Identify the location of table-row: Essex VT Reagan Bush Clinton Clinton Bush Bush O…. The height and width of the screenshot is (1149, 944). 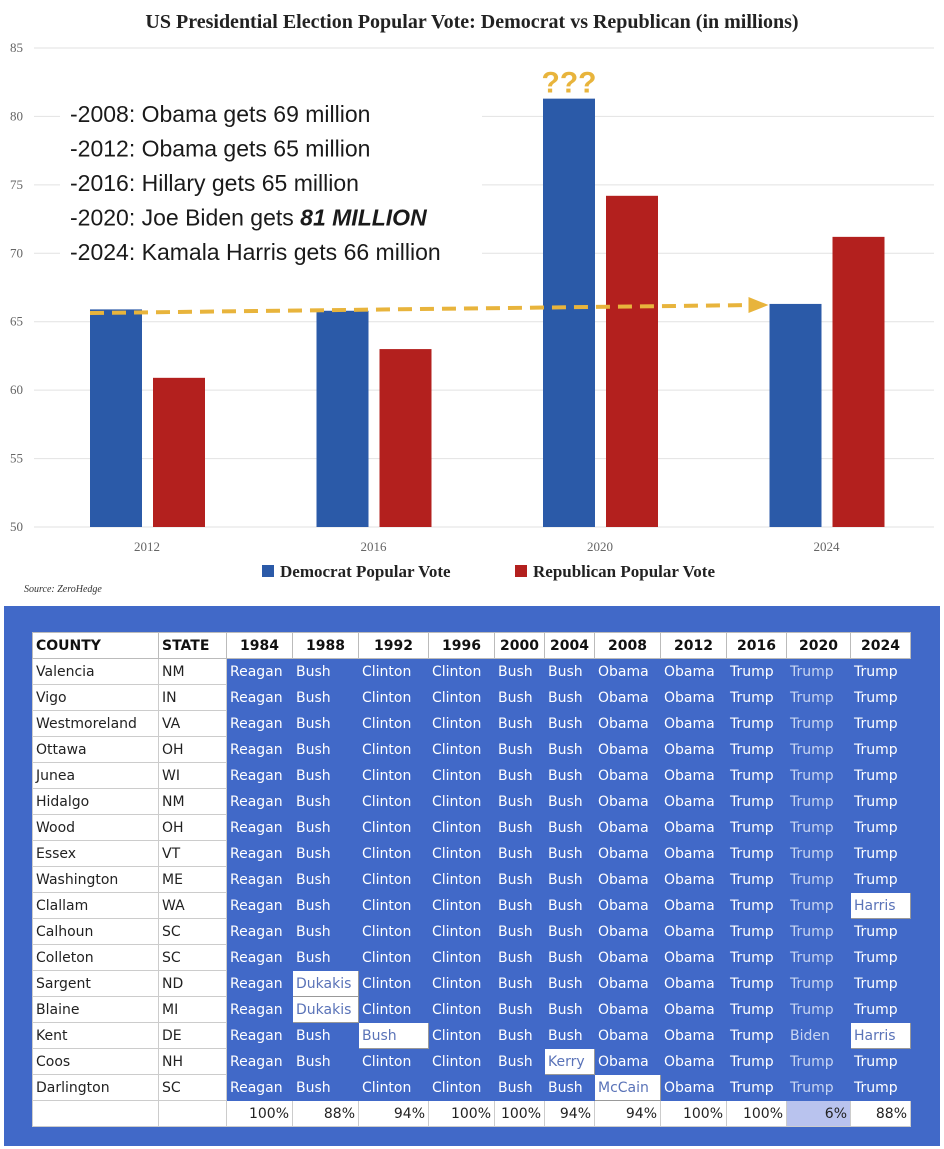
(471, 853).